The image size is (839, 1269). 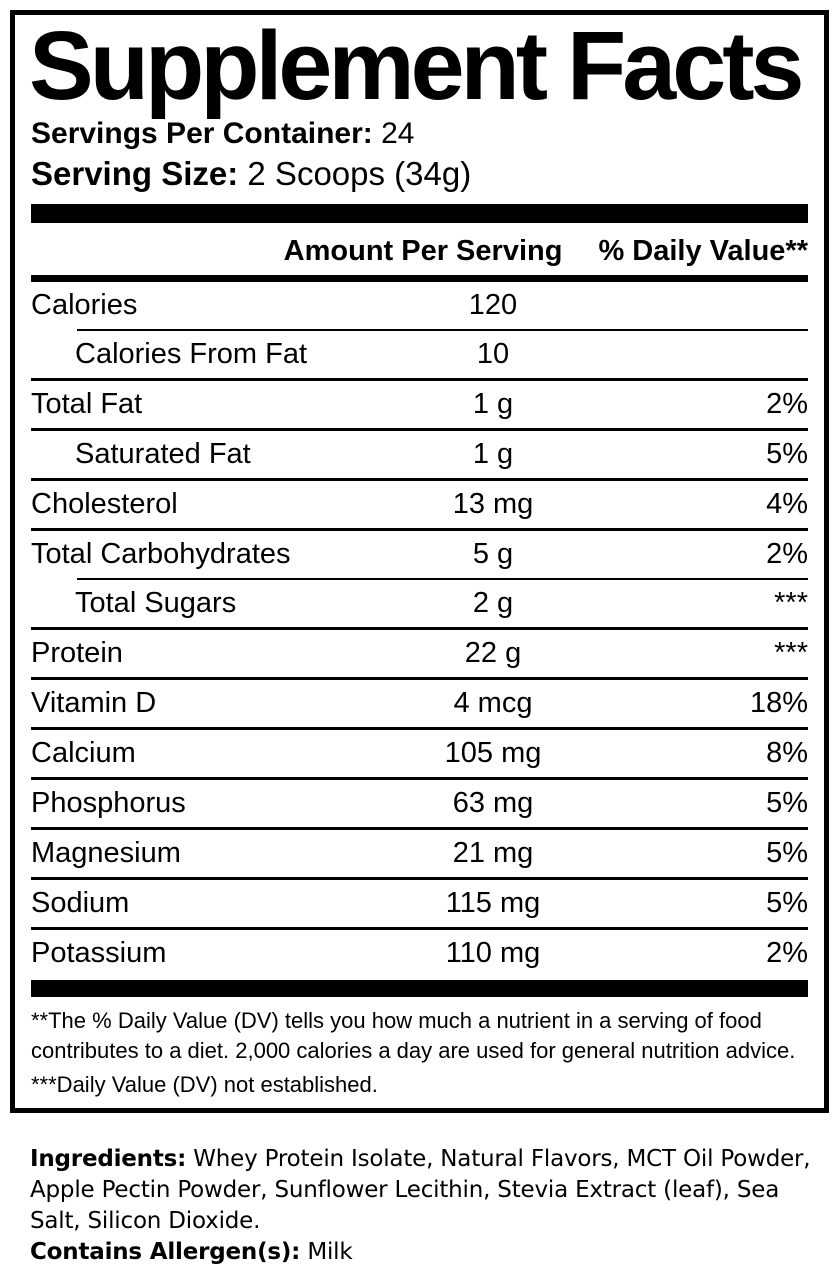 I want to click on nutrient-row: Sodium 115 mg 5%, so click(x=419, y=903).